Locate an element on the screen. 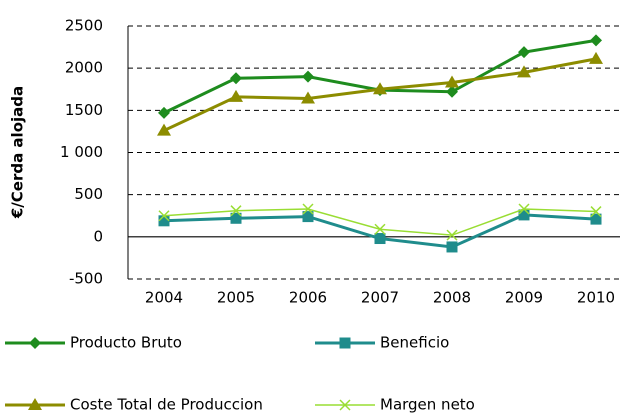  y-tick-label: 2000 is located at coordinates (84, 68).